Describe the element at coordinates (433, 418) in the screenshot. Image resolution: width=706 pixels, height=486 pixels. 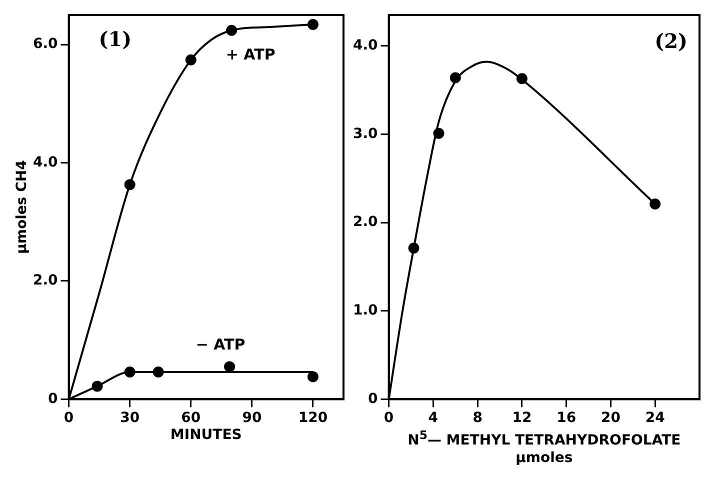
I see `x-tick-label: 4` at that location.